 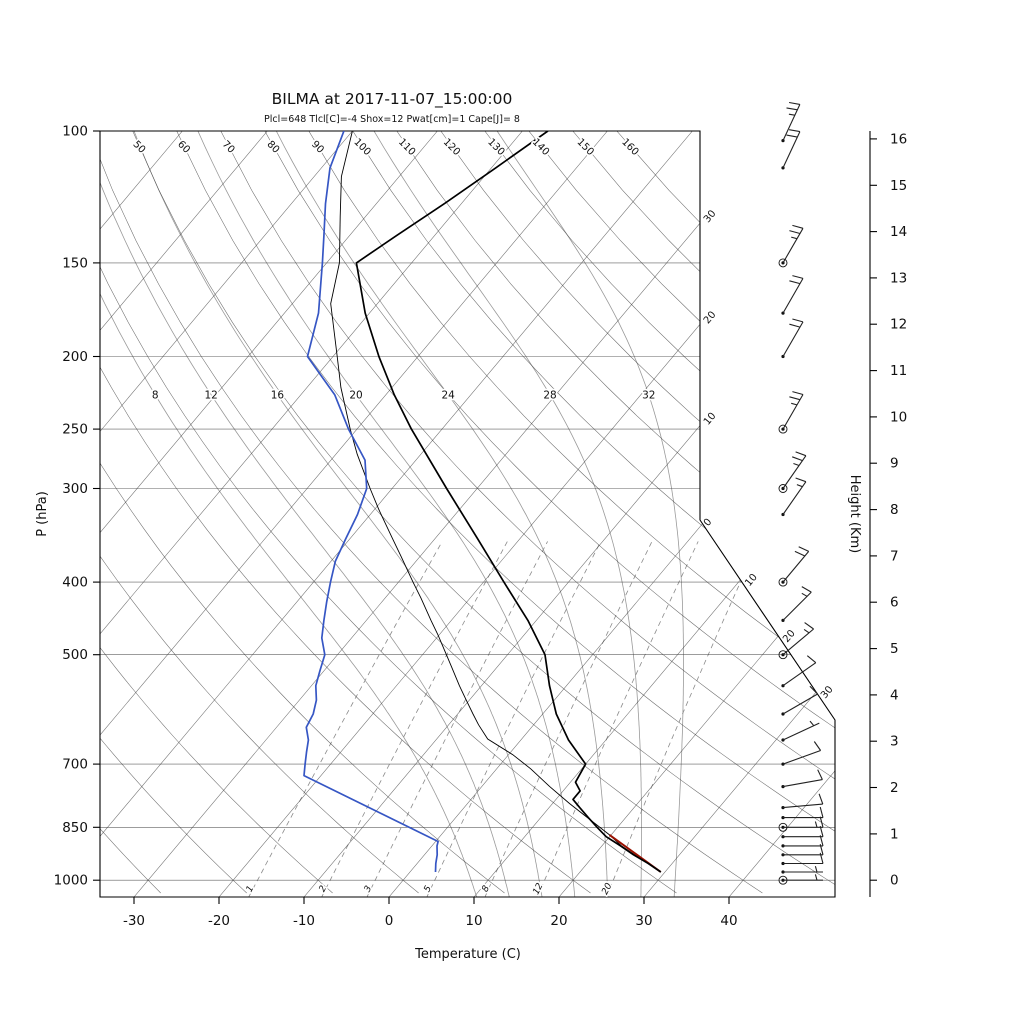 What do you see at coordinates (894, 556) in the screenshot?
I see `svg-text: 7` at bounding box center [894, 556].